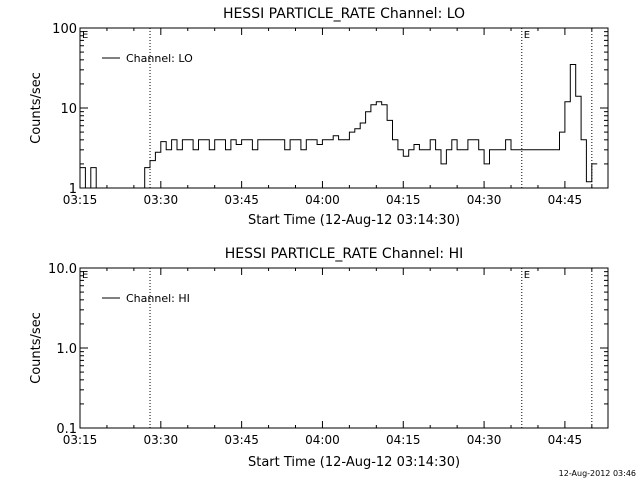  Describe the element at coordinates (62, 269) in the screenshot. I see `y-tick-label: 10.0` at that location.